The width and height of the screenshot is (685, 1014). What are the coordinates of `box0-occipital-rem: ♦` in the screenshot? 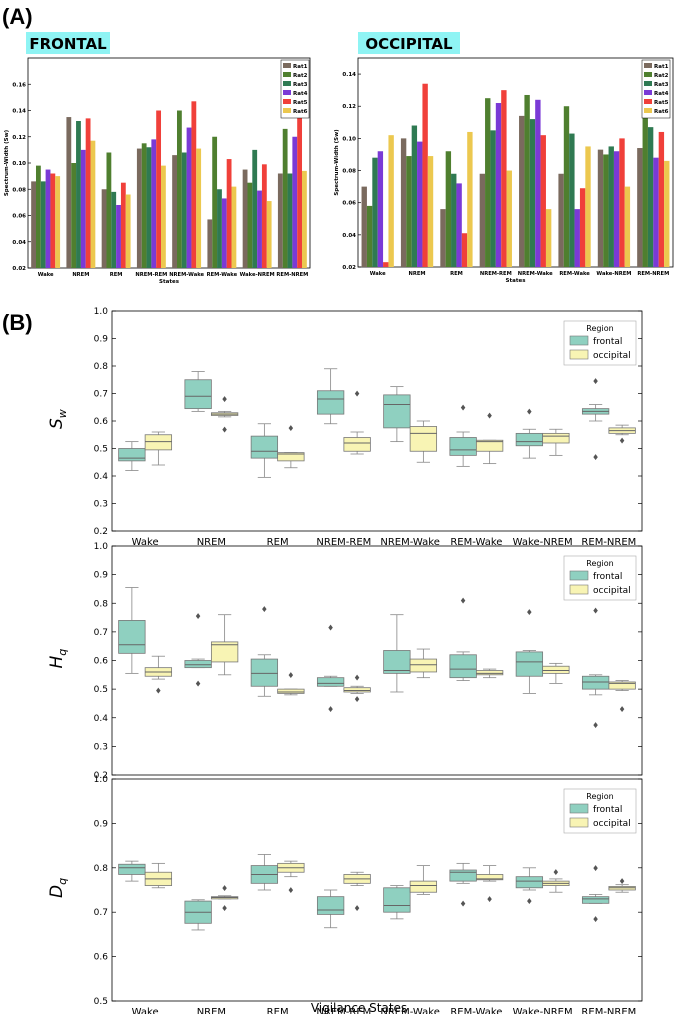 It's located at (291, 446).